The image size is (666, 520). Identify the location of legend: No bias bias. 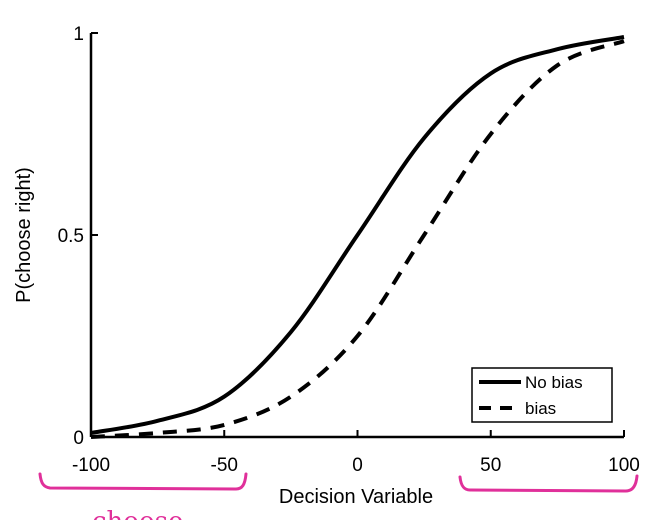
(542, 395).